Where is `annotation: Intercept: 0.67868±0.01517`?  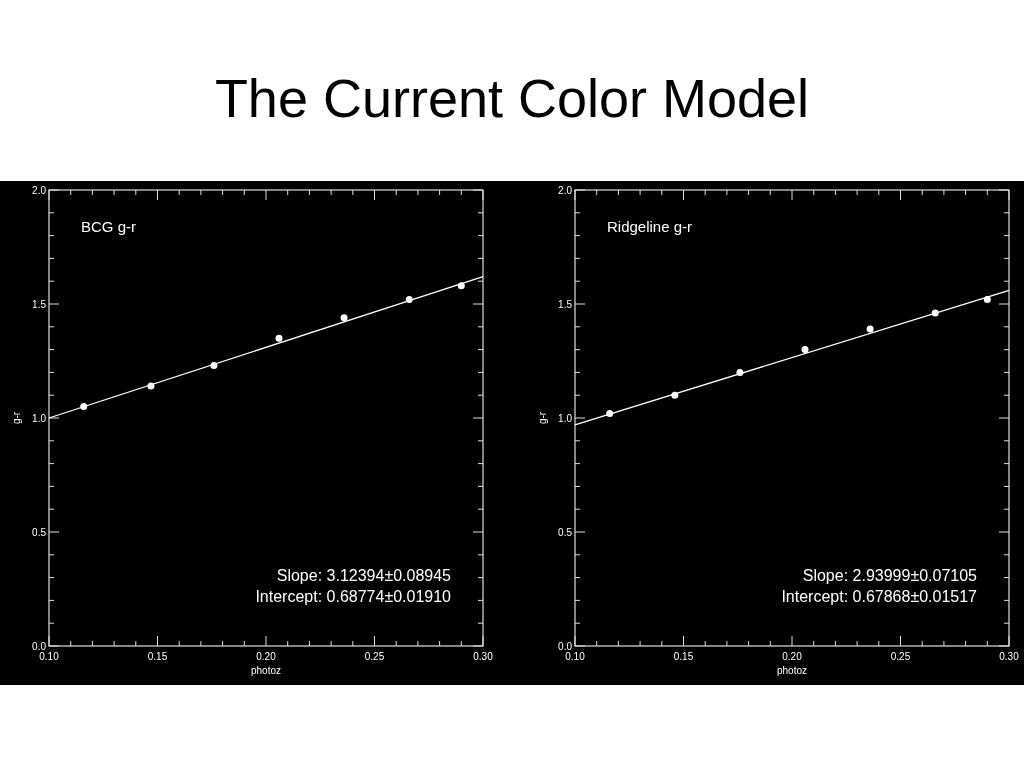
annotation: Intercept: 0.67868±0.01517 is located at coordinates (879, 596).